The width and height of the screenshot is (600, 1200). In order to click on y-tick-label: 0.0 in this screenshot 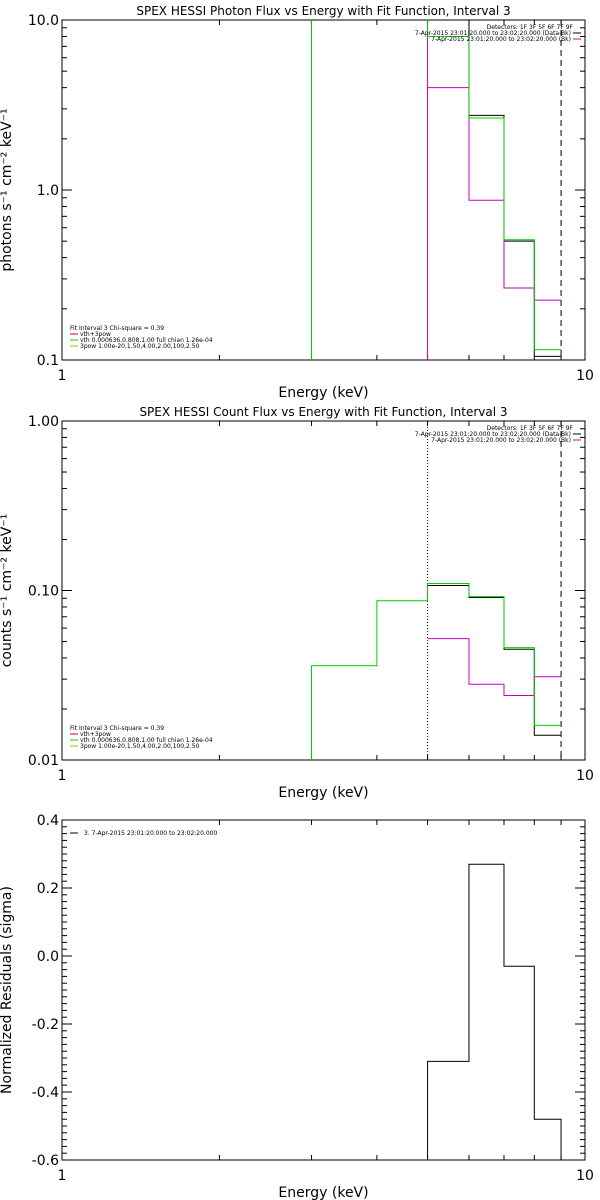, I will do `click(48, 957)`.